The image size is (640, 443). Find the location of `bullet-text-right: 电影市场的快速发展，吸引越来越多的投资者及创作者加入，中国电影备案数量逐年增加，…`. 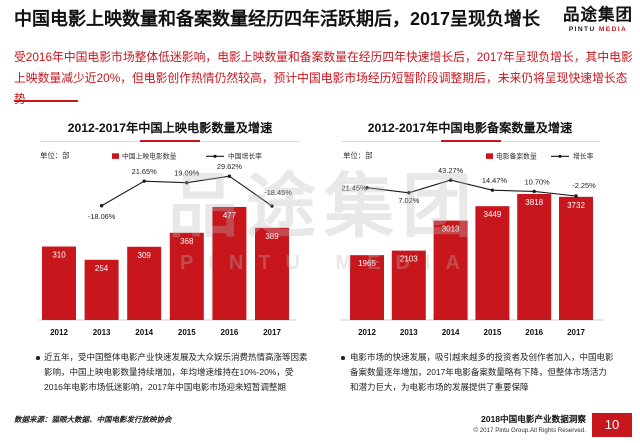

bullet-text-right: 电影市场的快速发展，吸引越来越多的投资者及创作者加入，中国电影备案数量逐年增加，… is located at coordinates (482, 372).